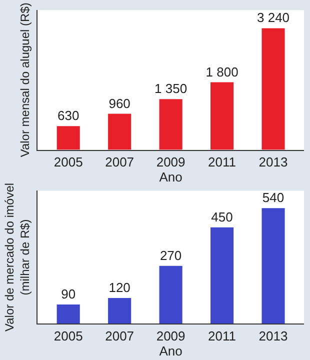 The image size is (310, 360). What do you see at coordinates (68, 294) in the screenshot?
I see `data-label: 90` at bounding box center [68, 294].